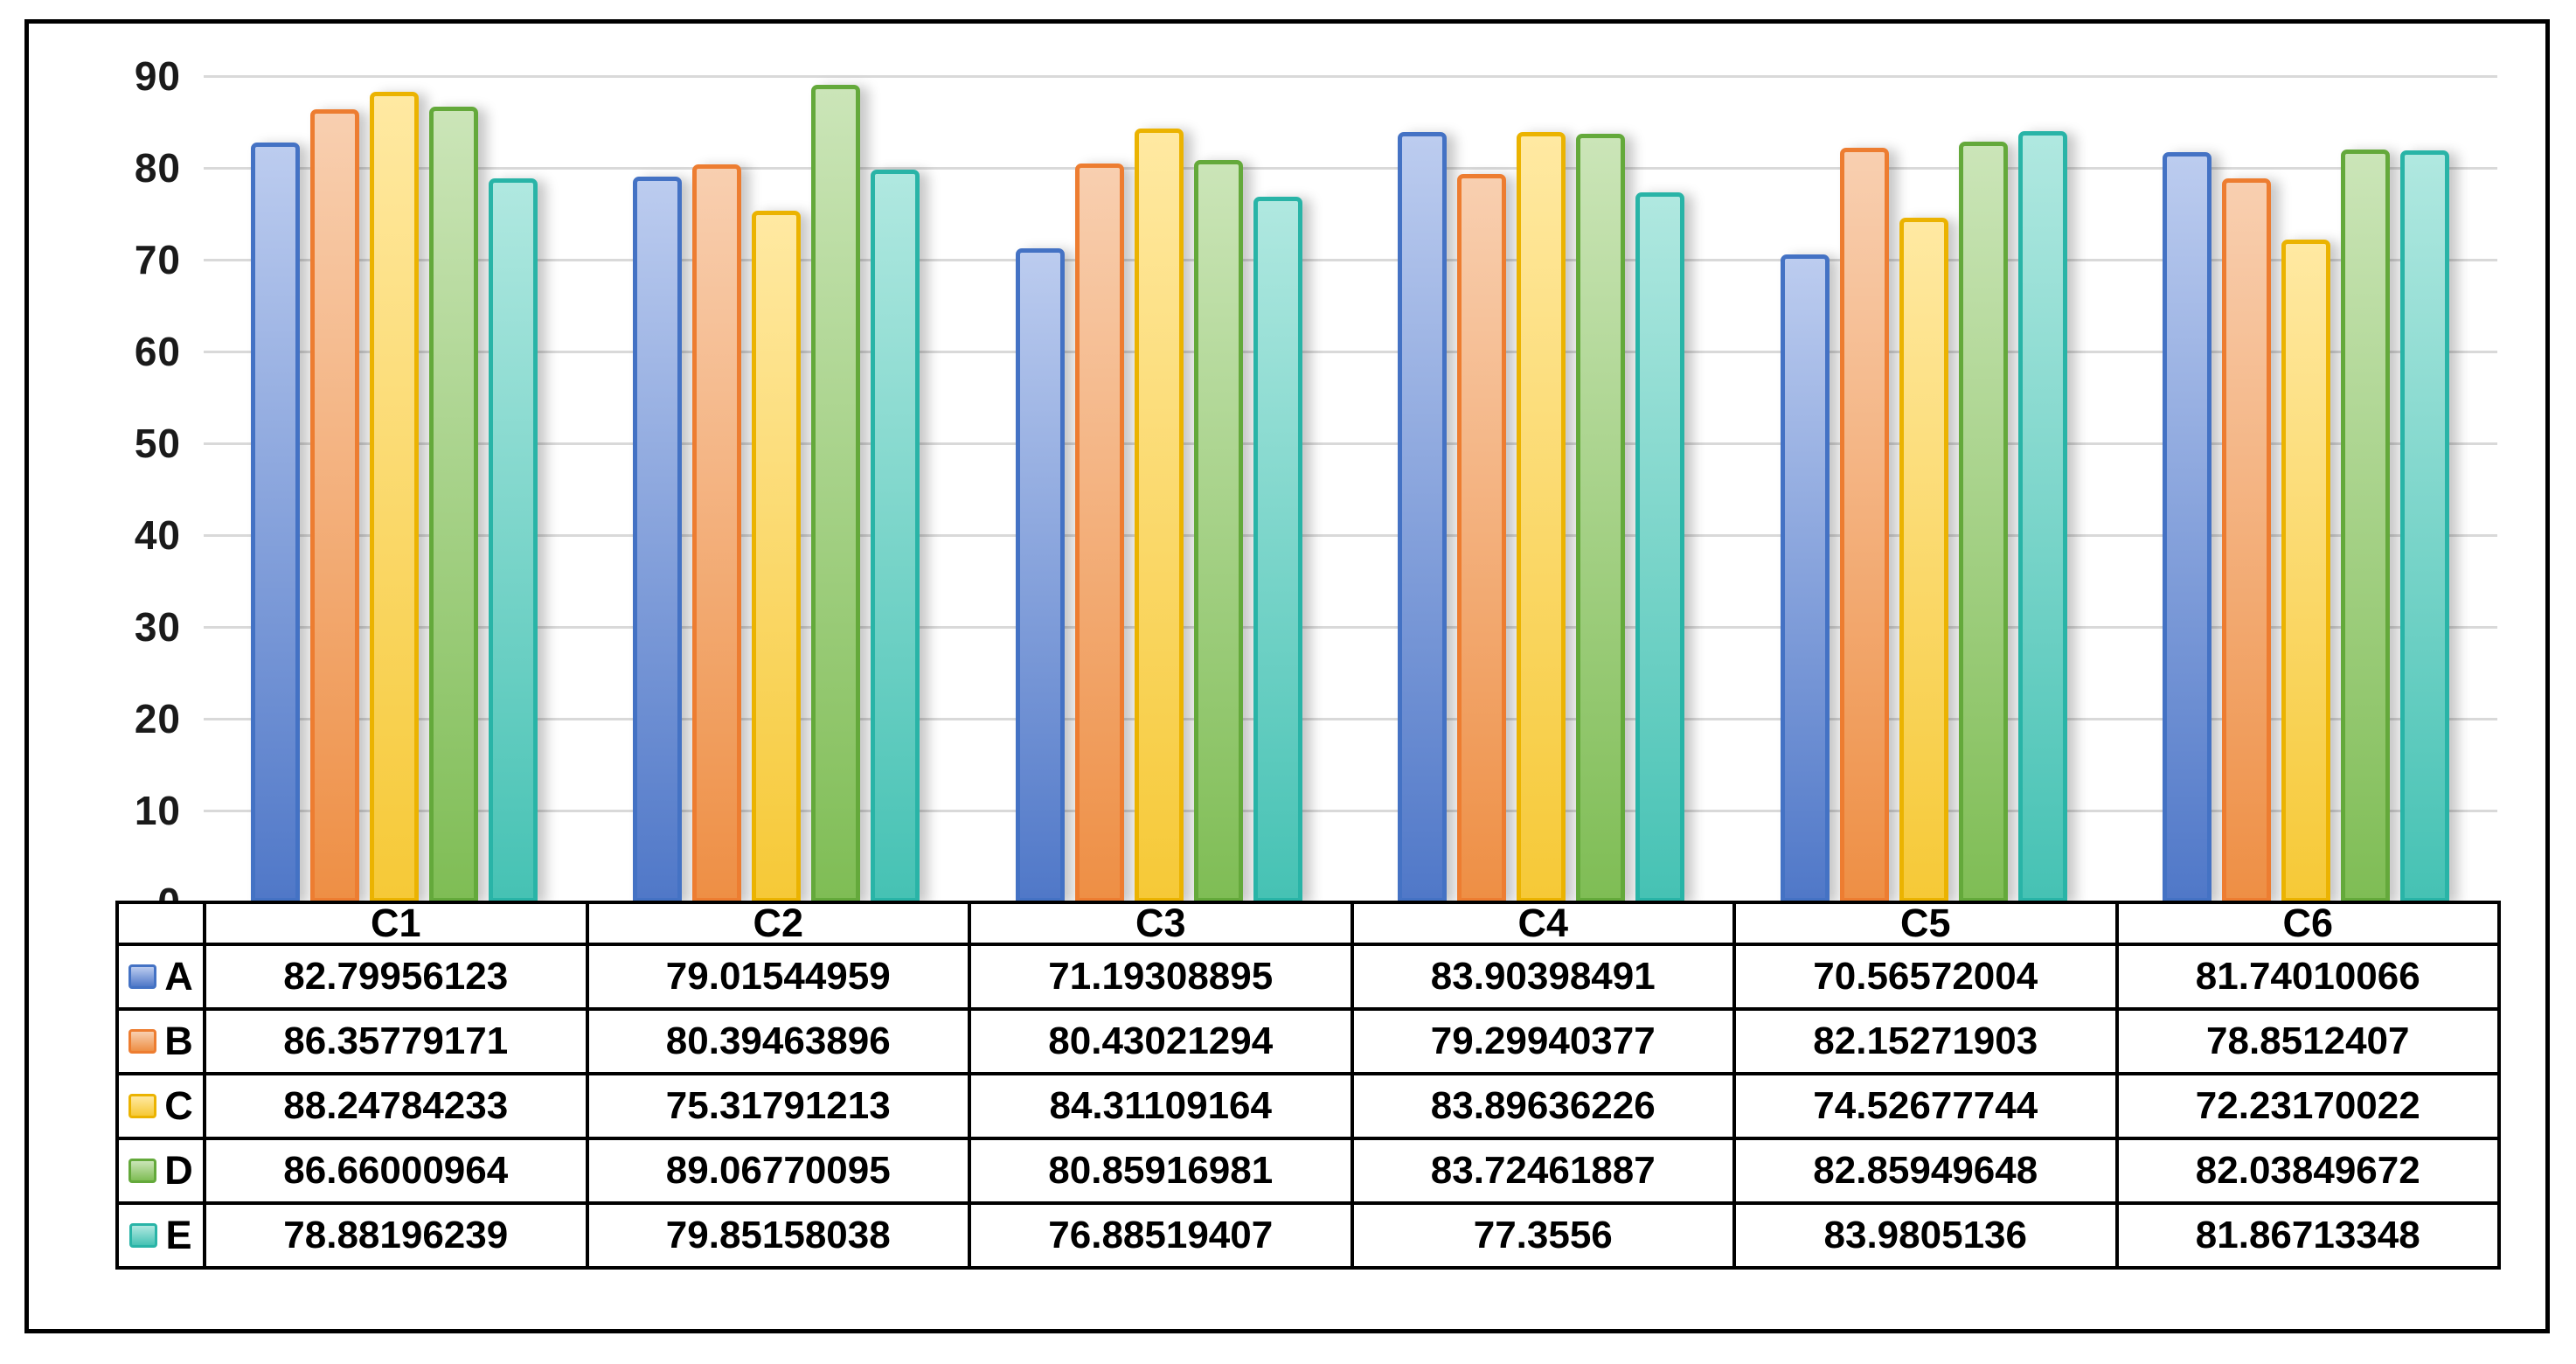 Image resolution: width=2576 pixels, height=1364 pixels. What do you see at coordinates (275, 522) in the screenshot?
I see `bar-A-C1` at bounding box center [275, 522].